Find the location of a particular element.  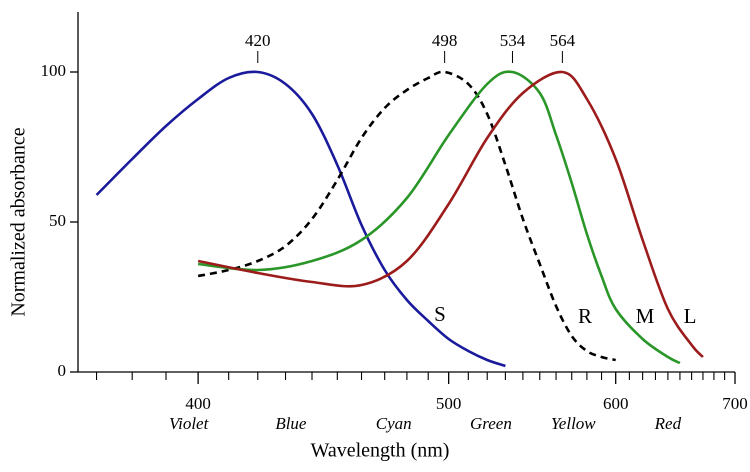

series-label: L is located at coordinates (690, 316).